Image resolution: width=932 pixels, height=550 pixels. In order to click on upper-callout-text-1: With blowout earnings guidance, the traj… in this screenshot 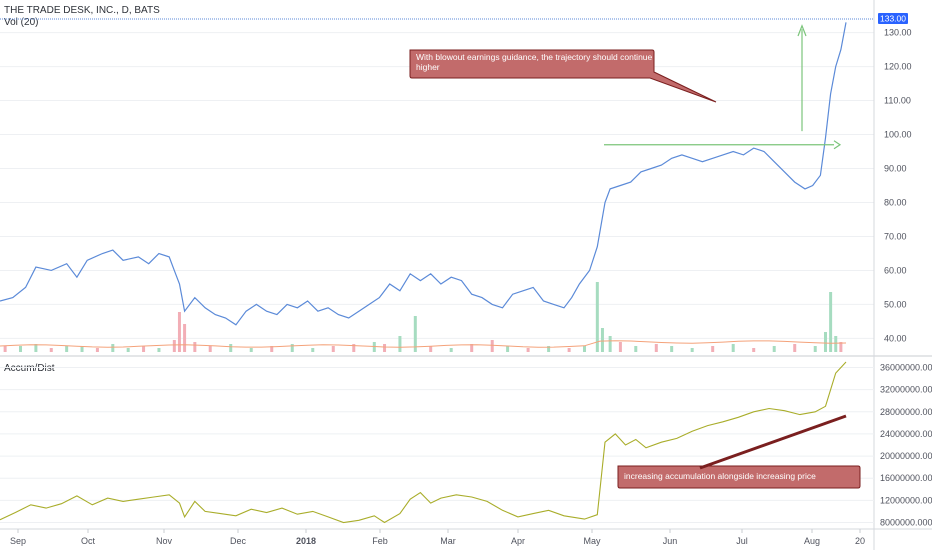, I will do `click(534, 57)`.